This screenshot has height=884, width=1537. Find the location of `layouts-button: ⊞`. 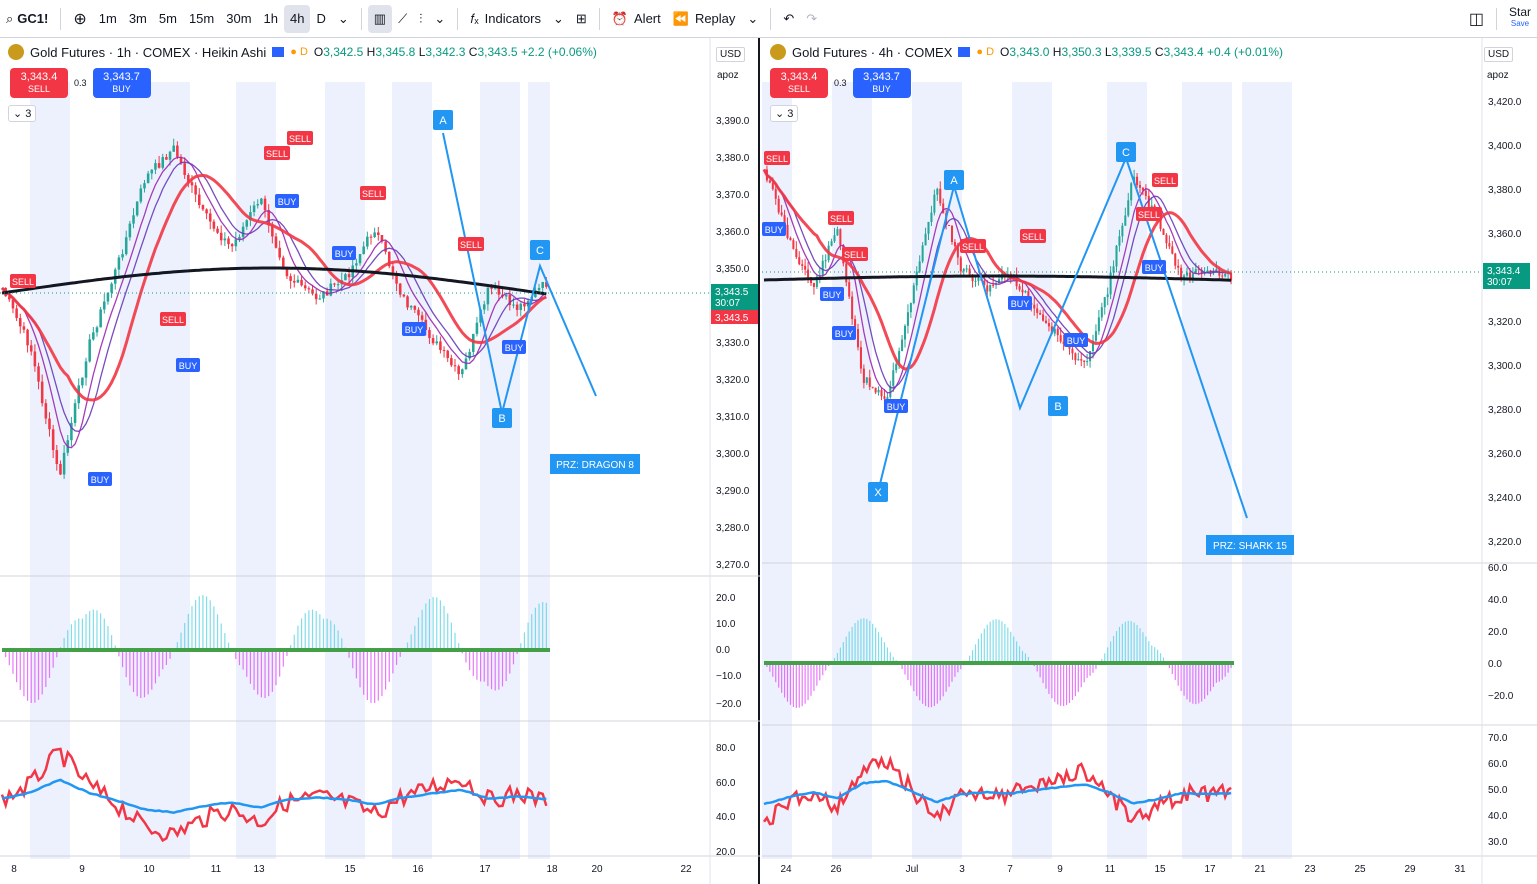

layouts-button: ⊞ is located at coordinates (581, 19).